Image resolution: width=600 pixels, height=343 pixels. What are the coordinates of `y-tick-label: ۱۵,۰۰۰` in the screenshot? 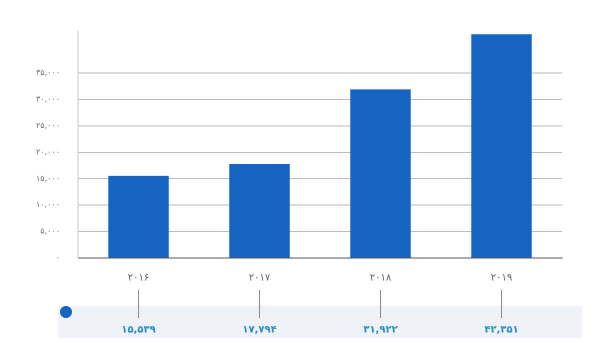 It's located at (48, 178).